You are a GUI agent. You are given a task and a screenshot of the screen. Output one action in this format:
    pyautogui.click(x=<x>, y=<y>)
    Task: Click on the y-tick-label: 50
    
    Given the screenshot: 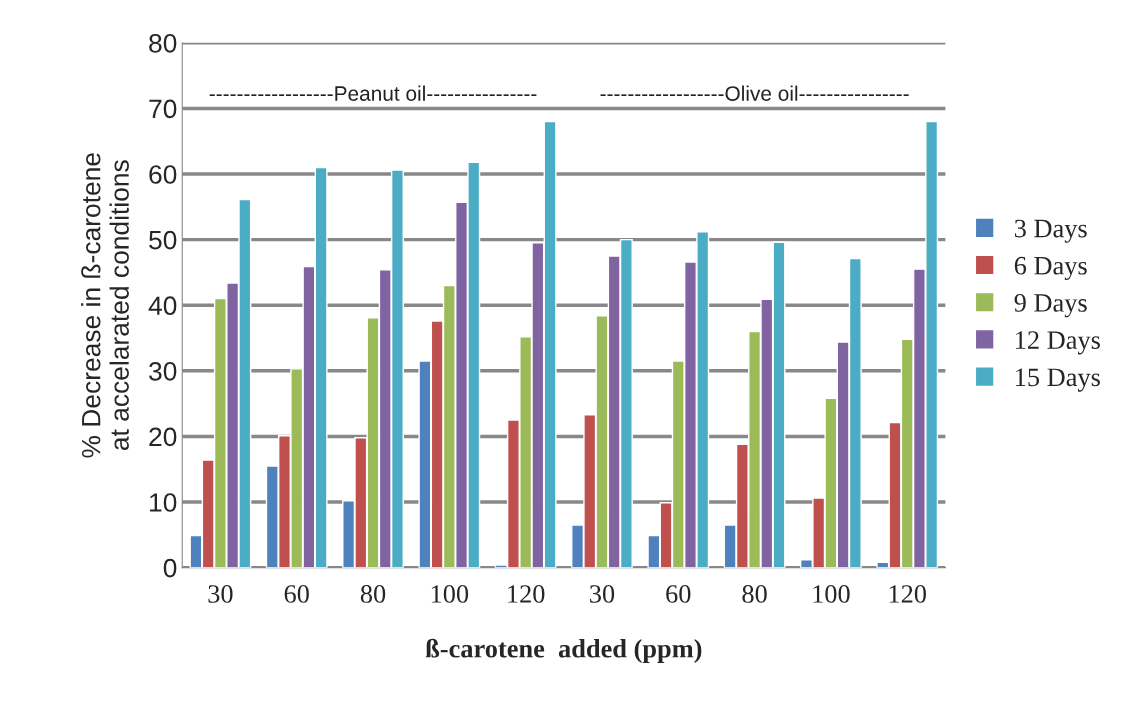 What is the action you would take?
    pyautogui.click(x=163, y=240)
    